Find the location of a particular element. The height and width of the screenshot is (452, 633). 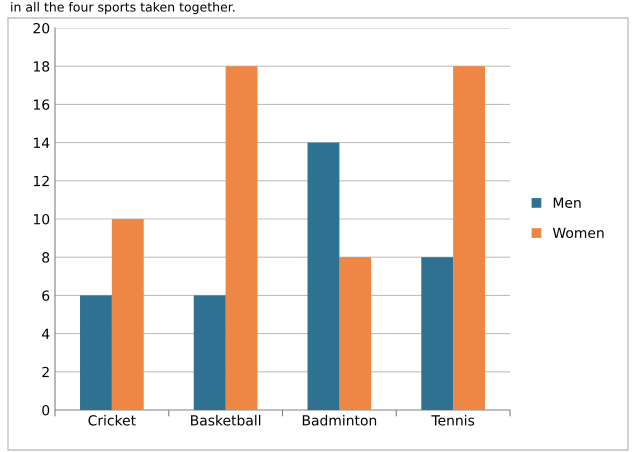

y-tick-label: 2 is located at coordinates (45, 372).